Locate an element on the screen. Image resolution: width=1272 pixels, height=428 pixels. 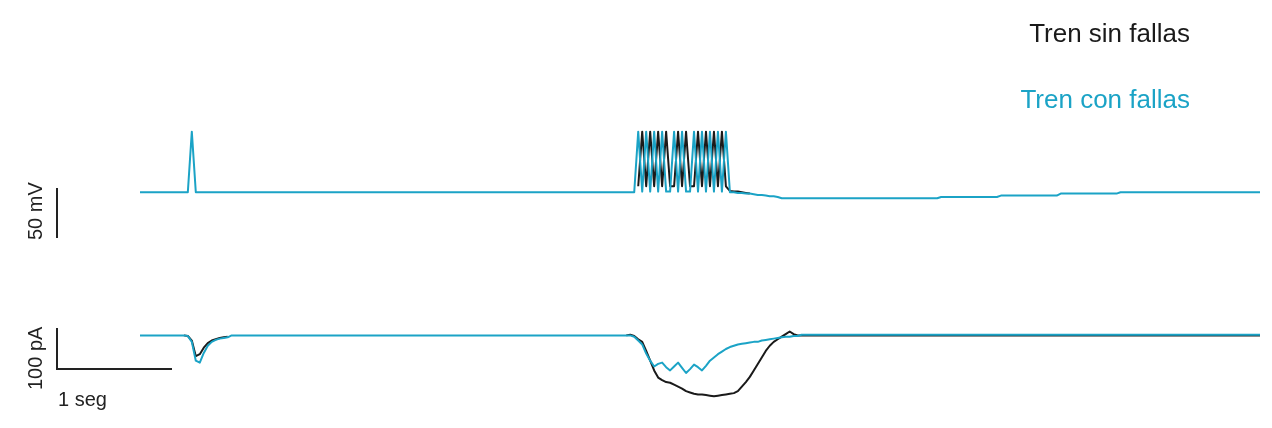
text: 50 mV is located at coordinates (35, 211).